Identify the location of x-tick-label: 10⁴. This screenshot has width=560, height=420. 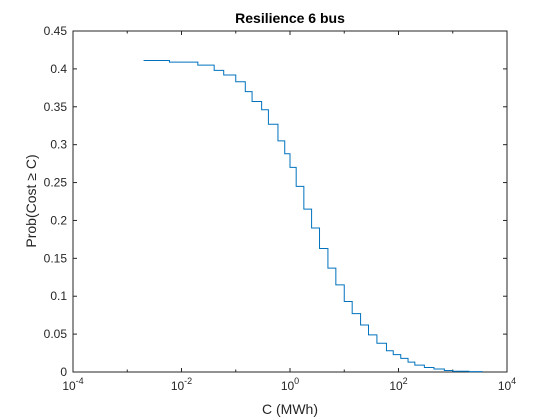
(507, 384).